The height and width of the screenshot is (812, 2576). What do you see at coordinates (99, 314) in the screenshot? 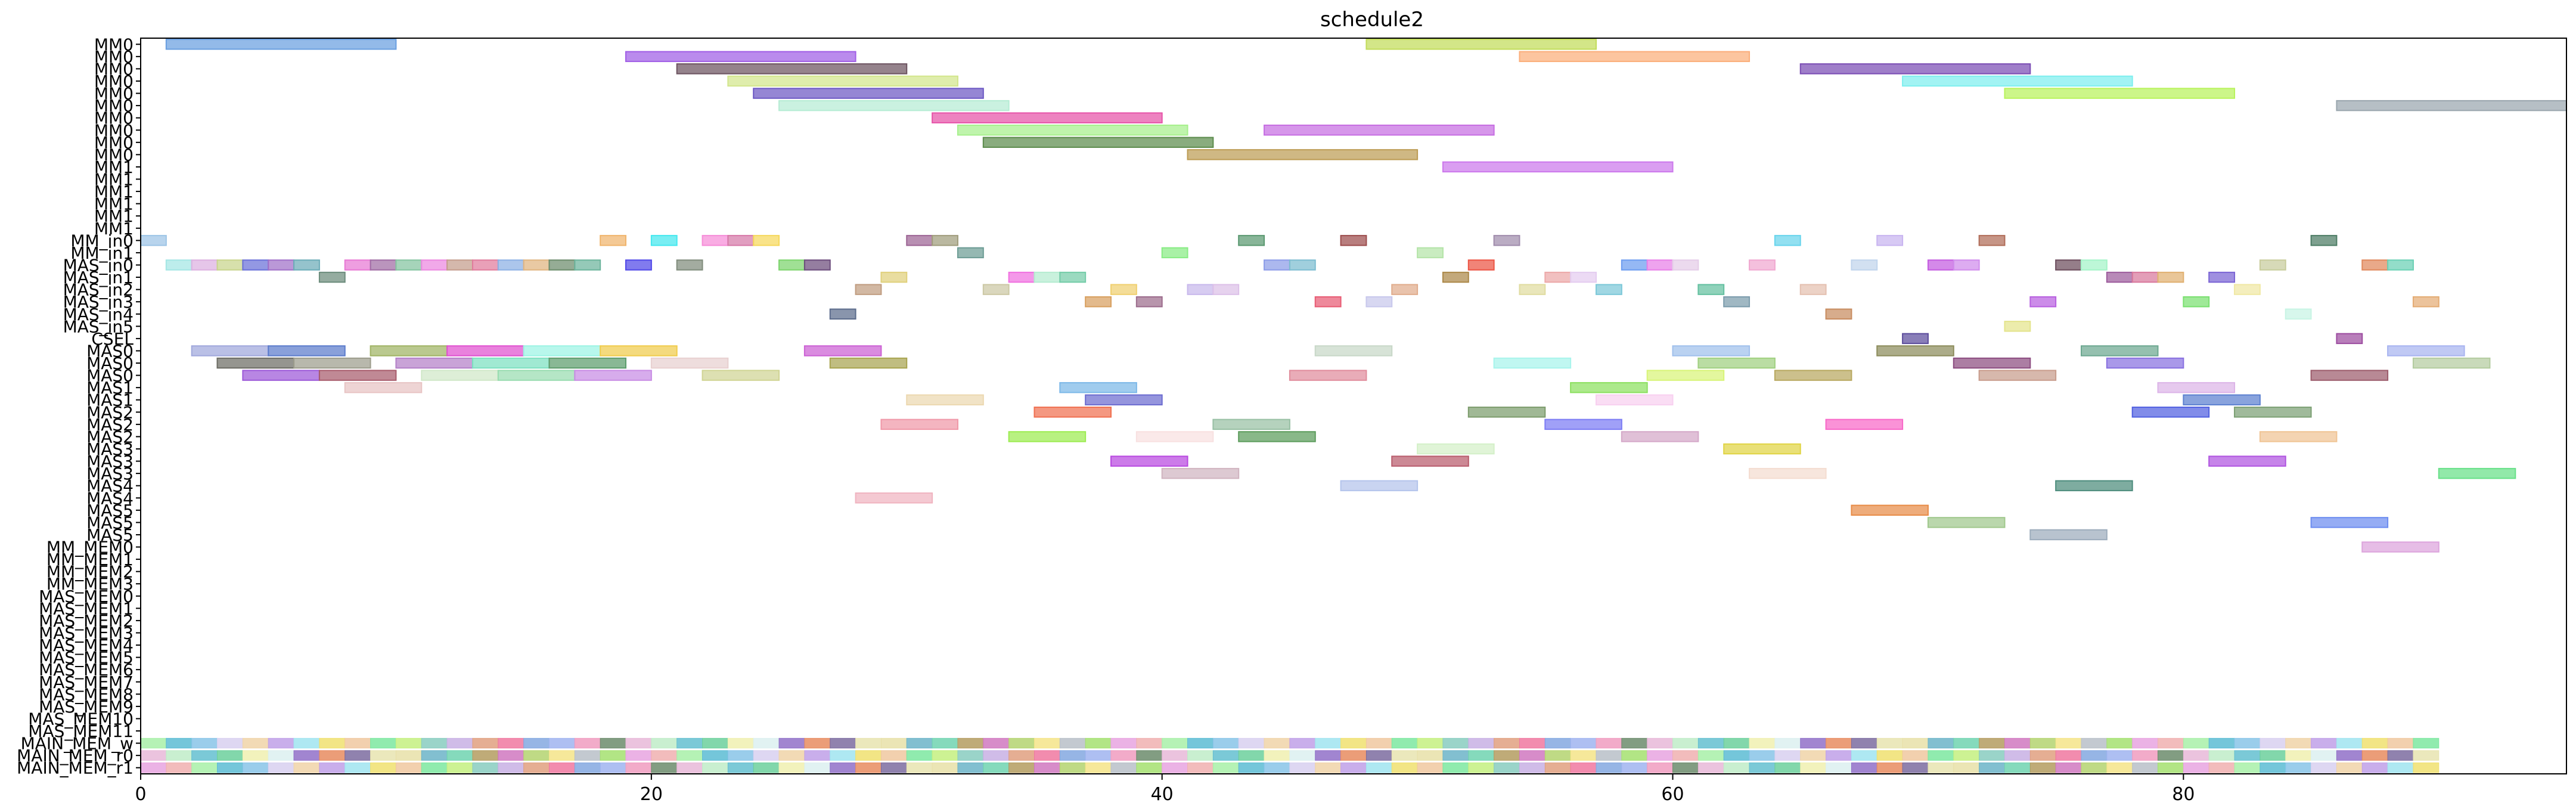
I see `y-tick-label: MAS_in4` at bounding box center [99, 314].